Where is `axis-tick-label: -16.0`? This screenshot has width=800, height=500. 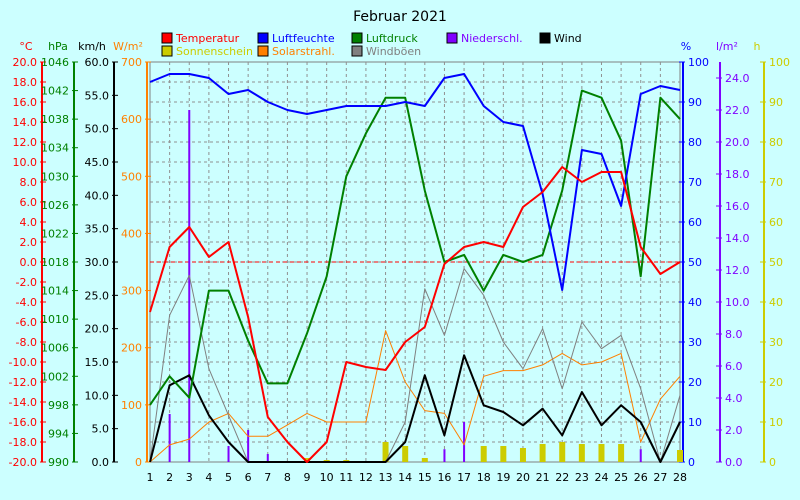
axis-tick-label: -16.0 is located at coordinates (23, 422).